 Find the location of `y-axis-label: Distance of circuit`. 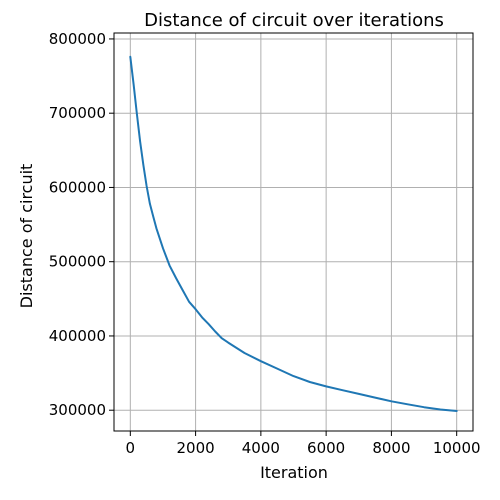

y-axis-label: Distance of circuit is located at coordinates (26, 236).